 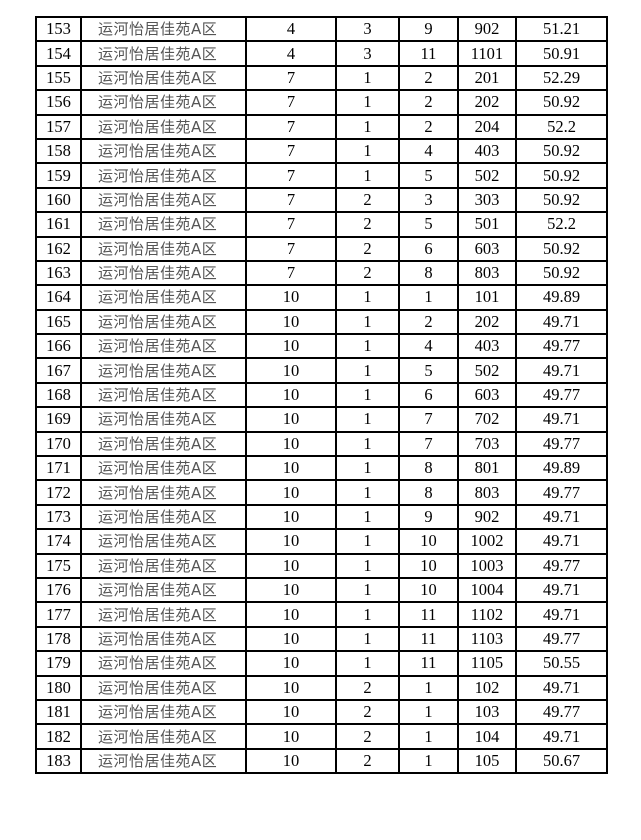 I want to click on table-row: 172 运河怡居佳苑A区 10 1 8 803 49.77, so click(x=321, y=492).